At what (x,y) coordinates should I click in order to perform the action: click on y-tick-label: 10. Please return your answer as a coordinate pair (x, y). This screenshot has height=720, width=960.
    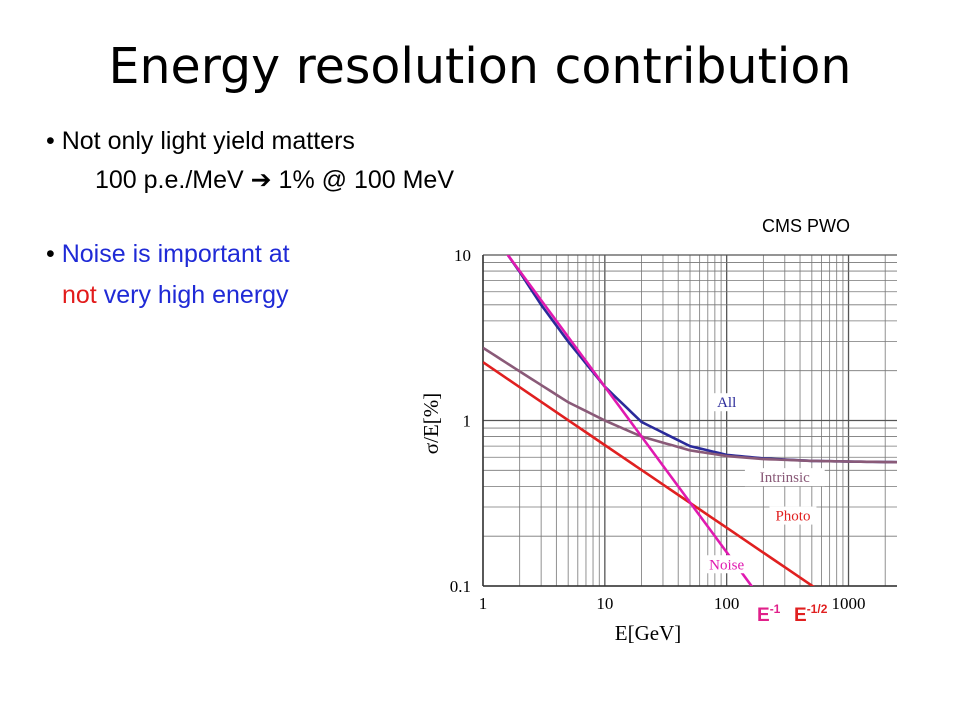
    Looking at the image, I should click on (462, 255).